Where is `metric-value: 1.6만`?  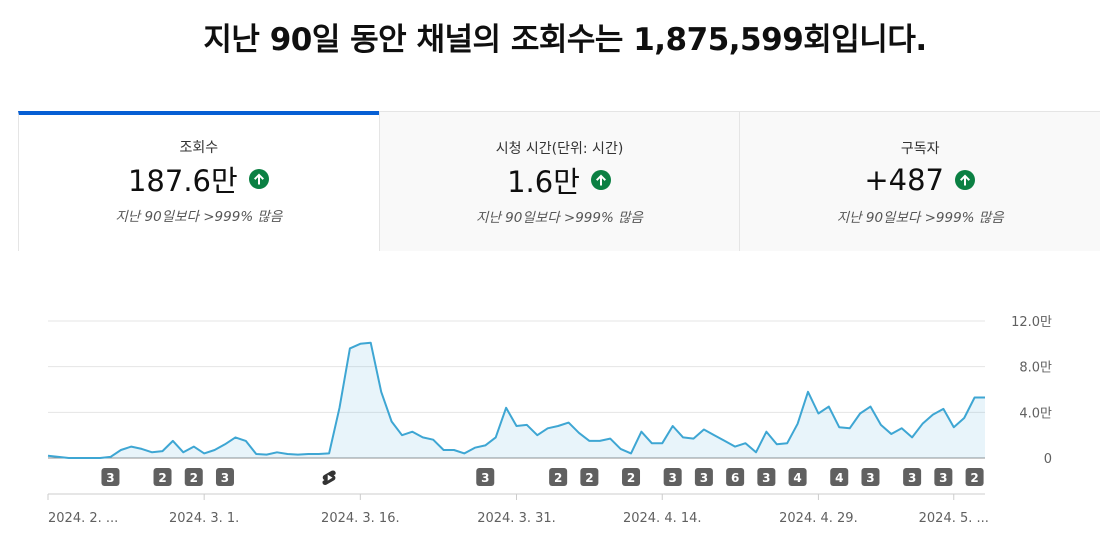
metric-value: 1.6만 is located at coordinates (543, 182).